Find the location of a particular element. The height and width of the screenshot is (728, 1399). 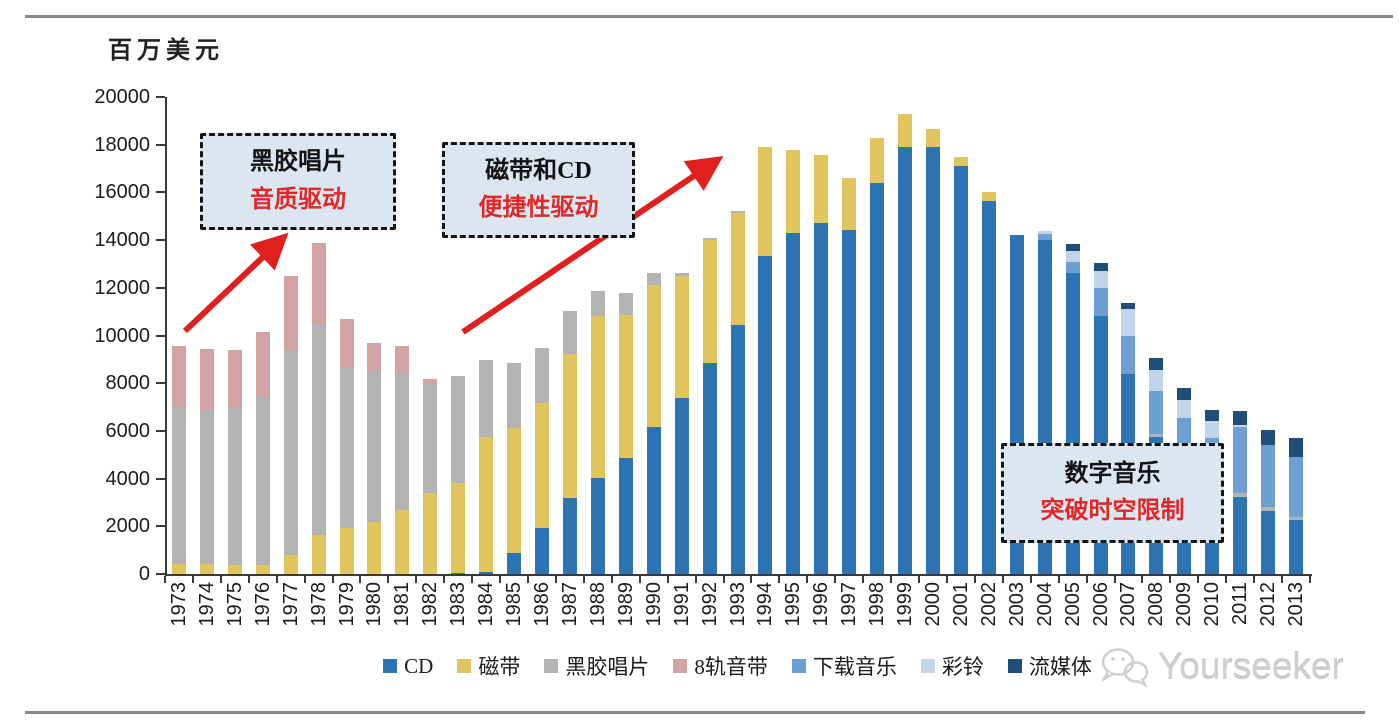

legend-item-黑胶唱片: 黑胶唱片 is located at coordinates (596, 666).